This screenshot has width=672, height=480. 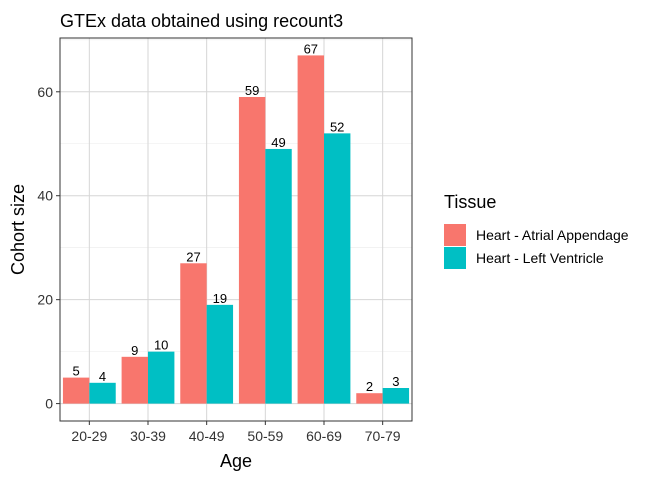 What do you see at coordinates (18, 229) in the screenshot?
I see `y-axis-title: Cohort size` at bounding box center [18, 229].